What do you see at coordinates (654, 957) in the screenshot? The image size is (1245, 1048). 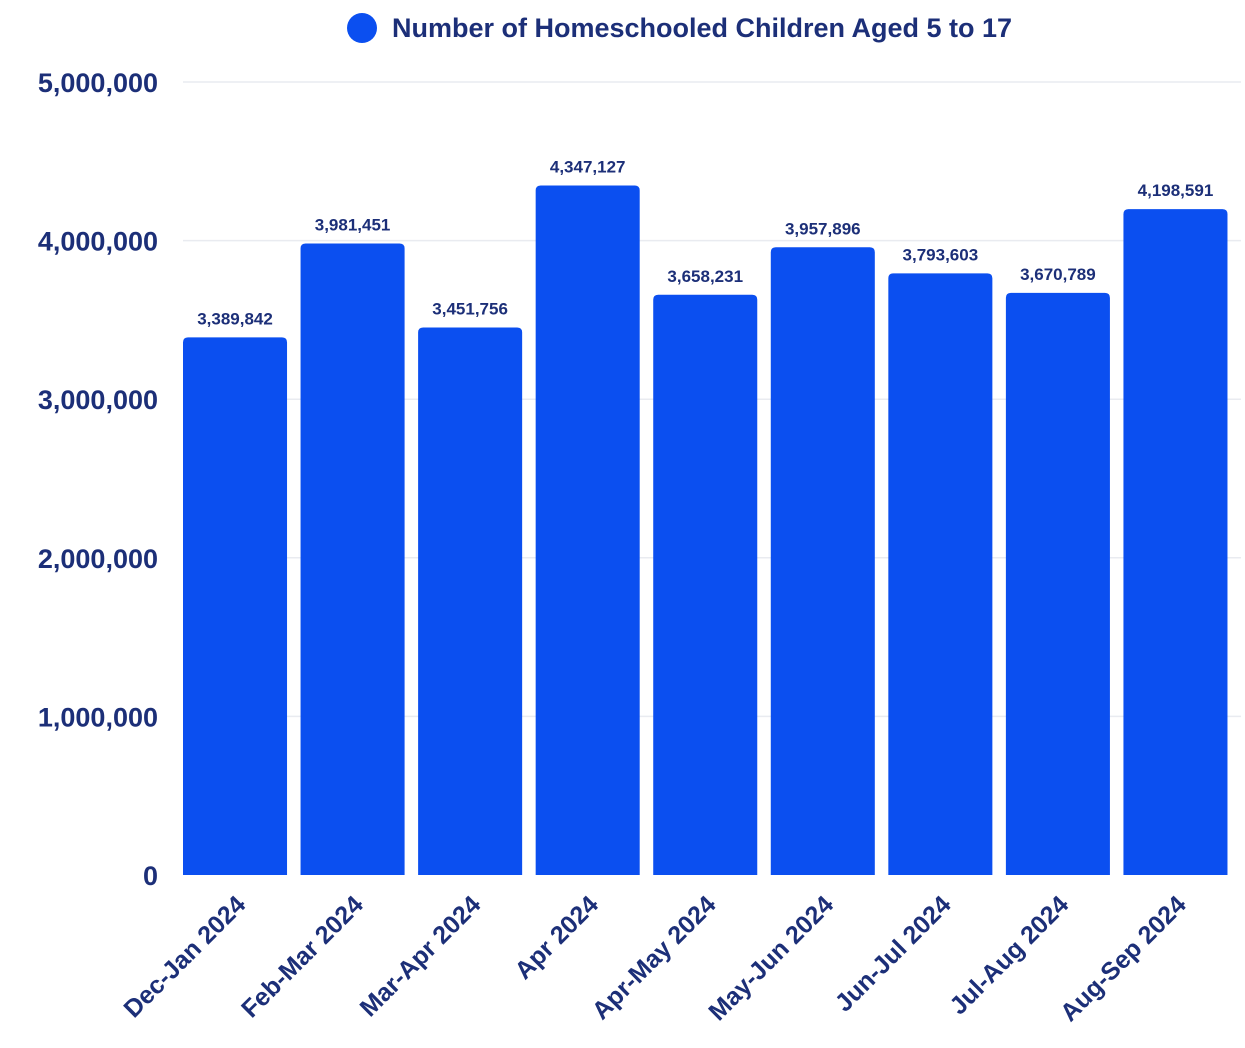 I see `x-tick-label: Apr-May 2024` at bounding box center [654, 957].